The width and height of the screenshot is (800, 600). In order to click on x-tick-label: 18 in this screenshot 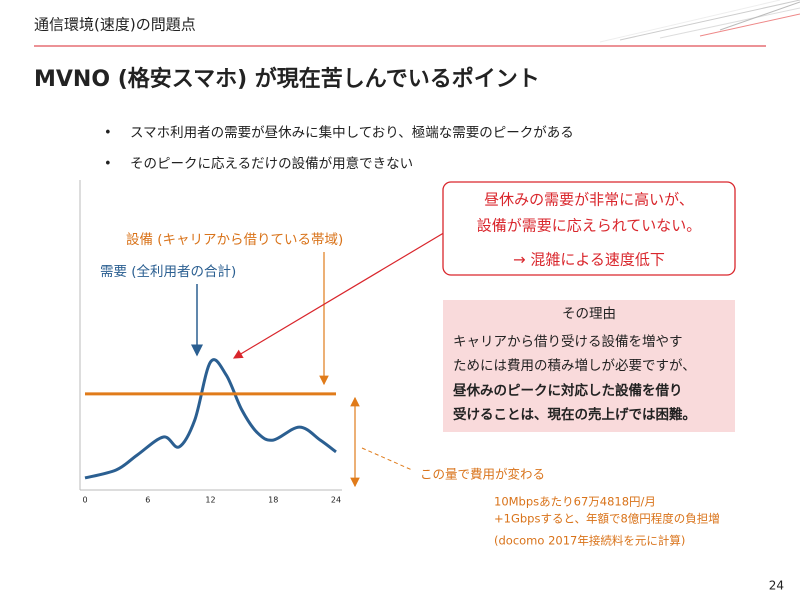, I will do `click(273, 500)`.